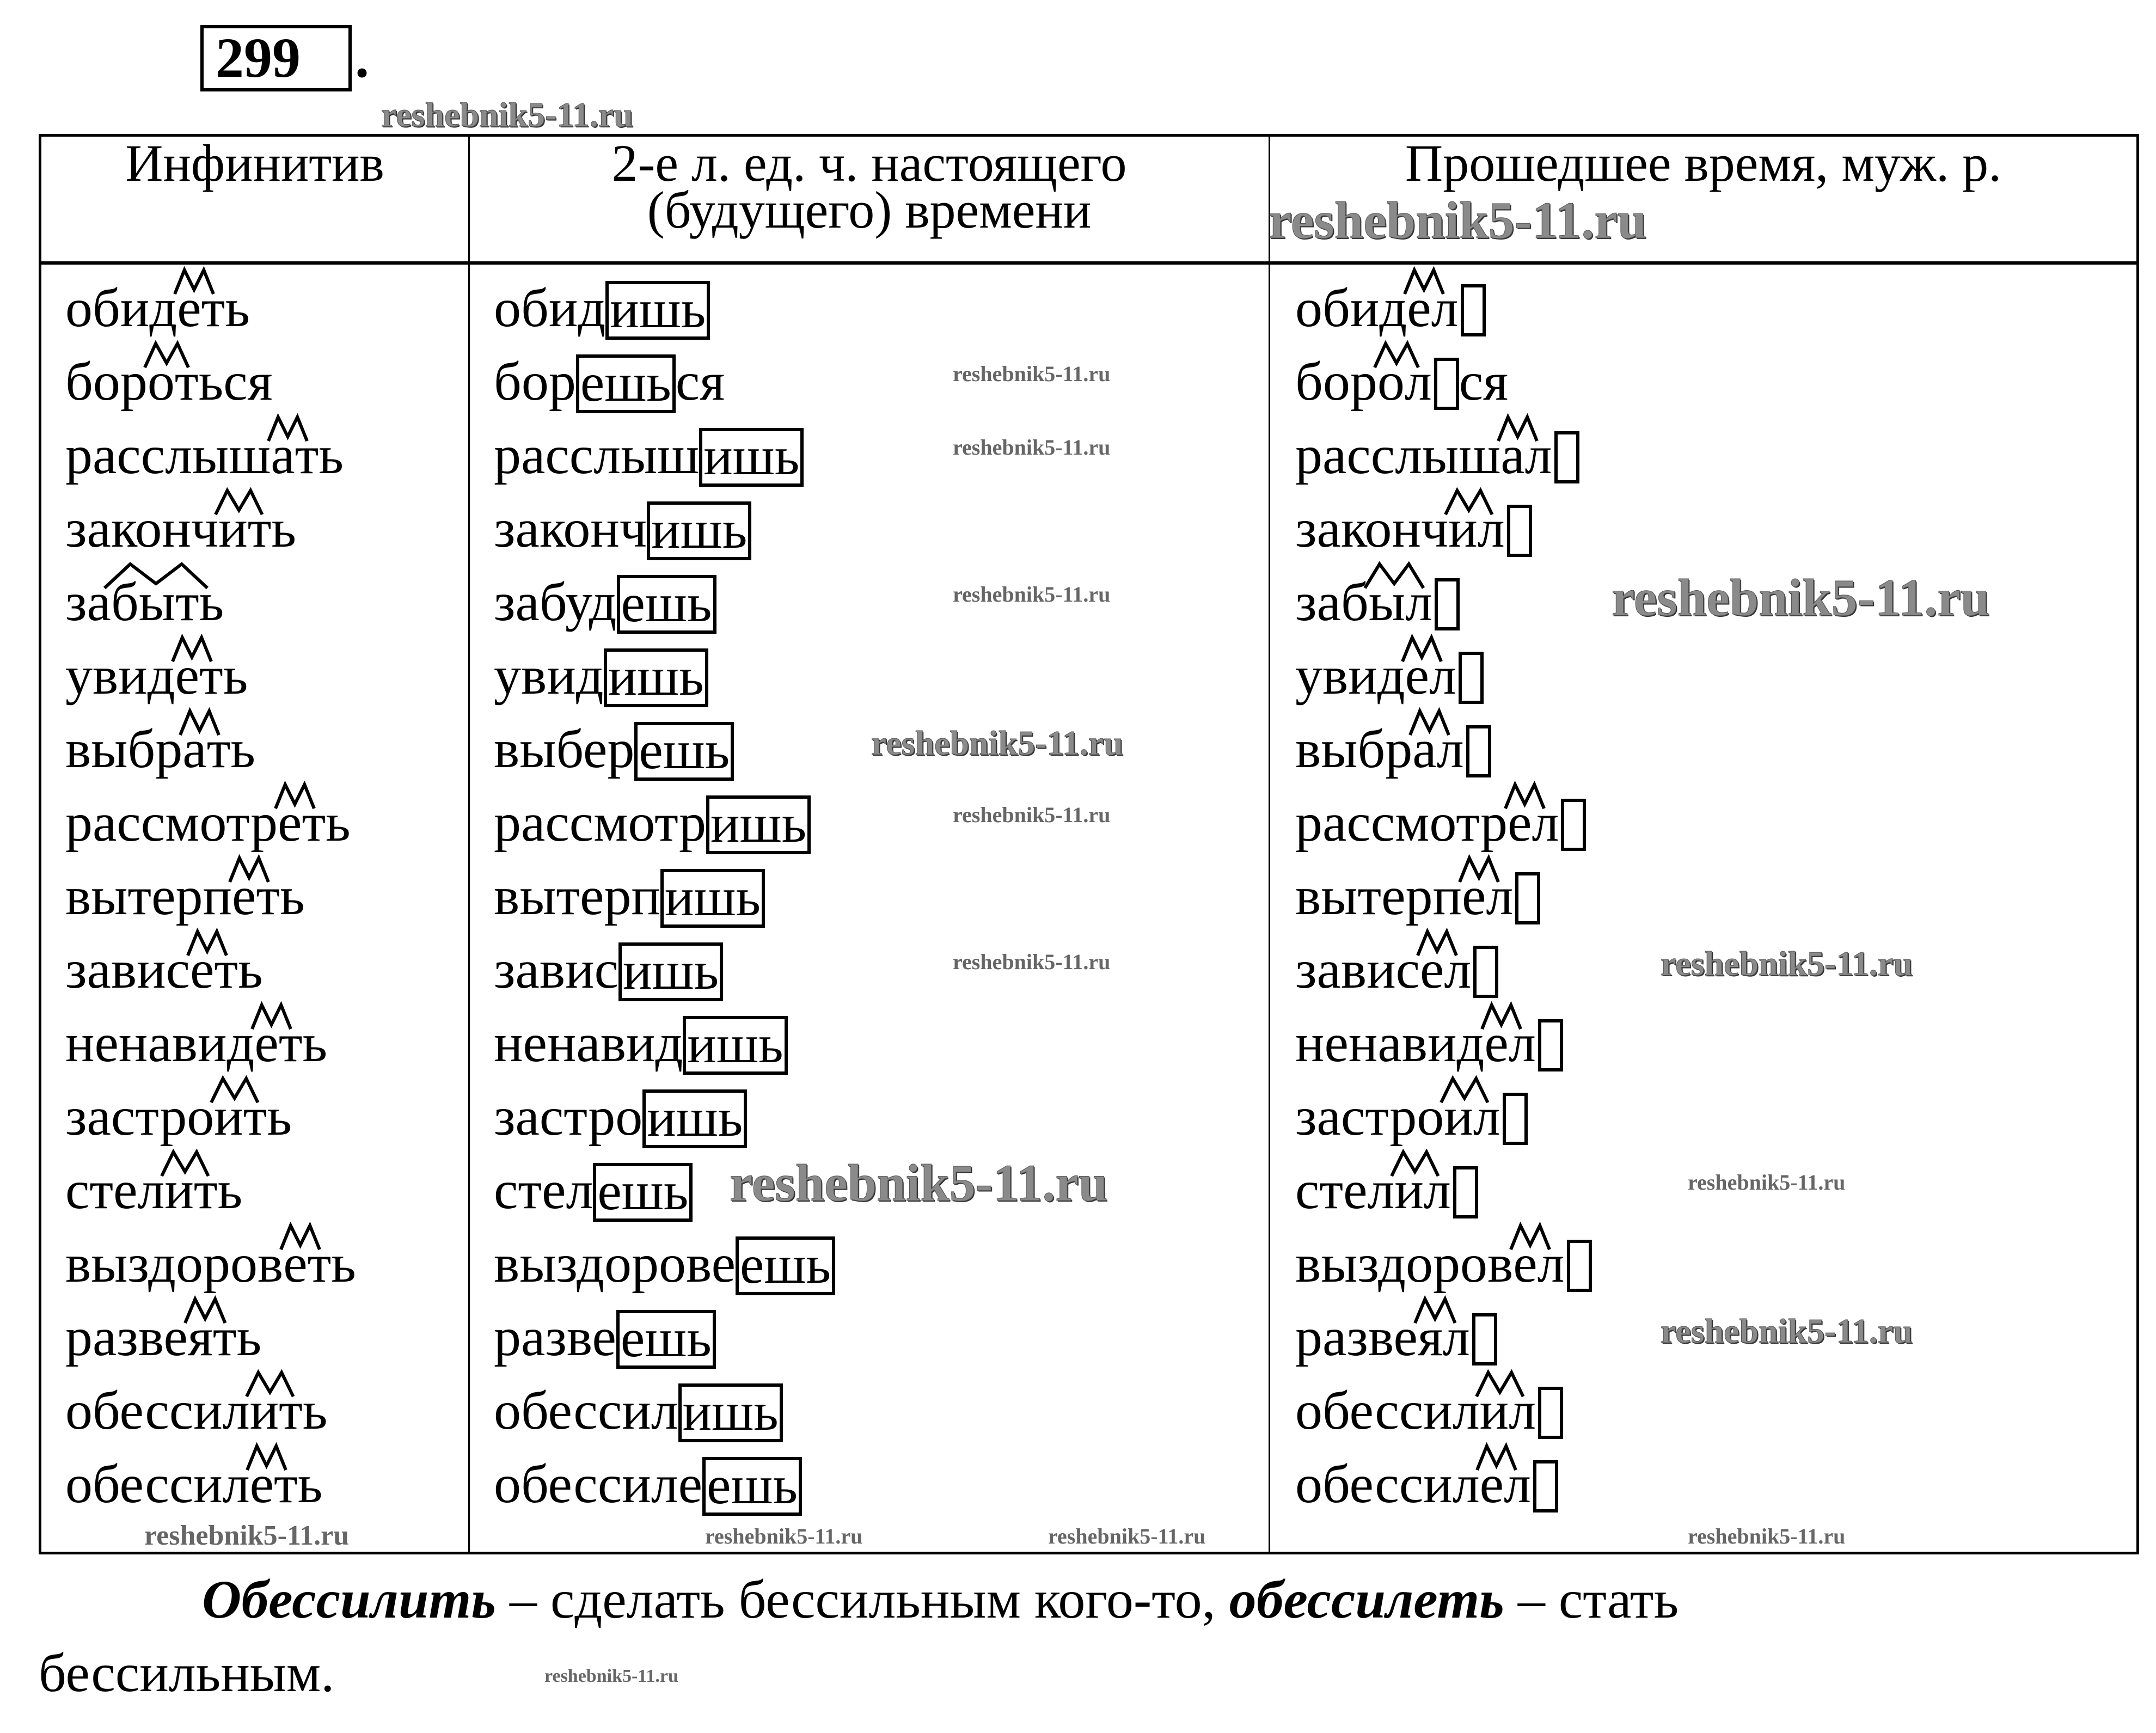  What do you see at coordinates (605, 1337) in the screenshot?
I see `present-form: развеешь` at bounding box center [605, 1337].